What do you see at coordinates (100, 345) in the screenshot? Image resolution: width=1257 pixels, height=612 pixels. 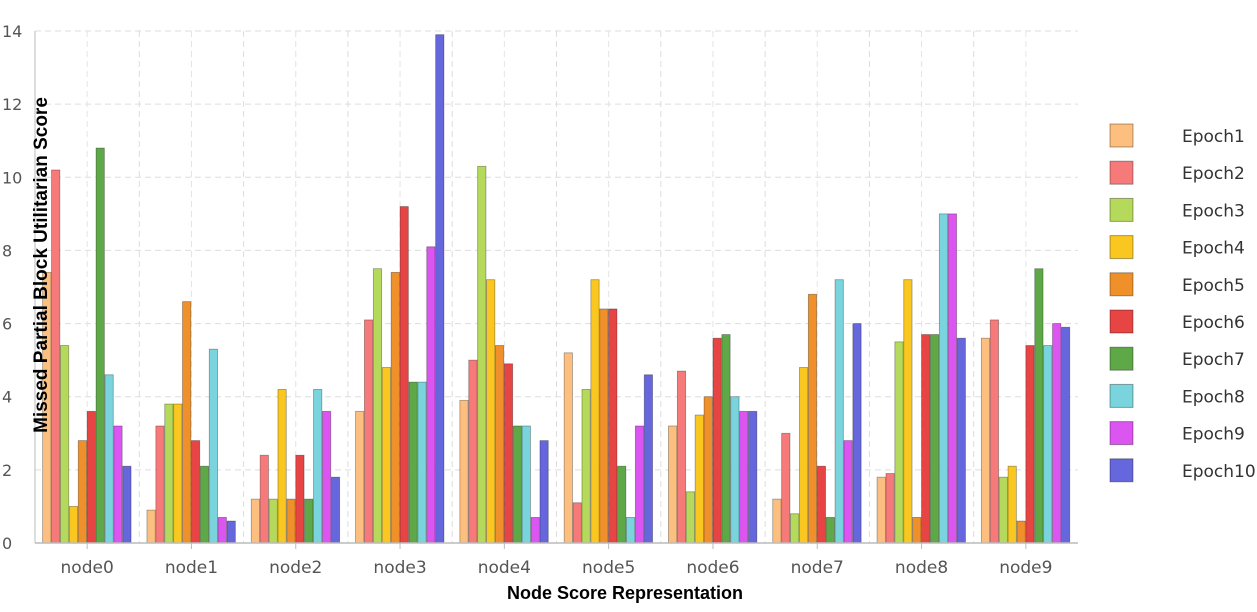 I see `bar-node0-epoch7` at bounding box center [100, 345].